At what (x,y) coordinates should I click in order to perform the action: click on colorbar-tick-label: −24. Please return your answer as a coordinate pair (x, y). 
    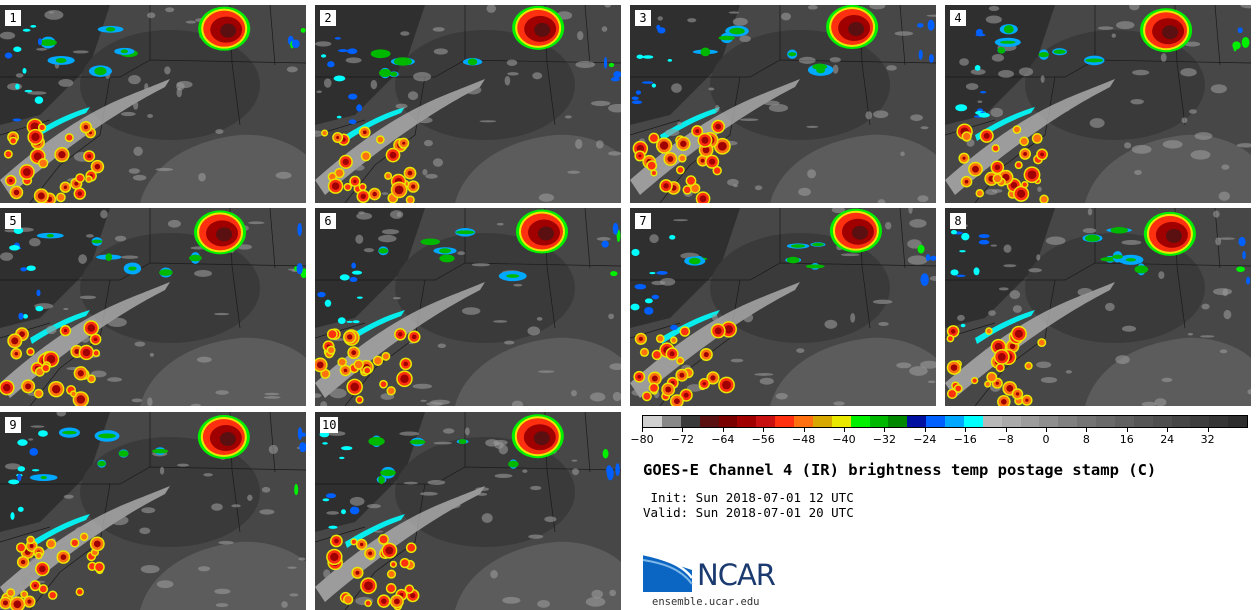
    Looking at the image, I should click on (925, 439).